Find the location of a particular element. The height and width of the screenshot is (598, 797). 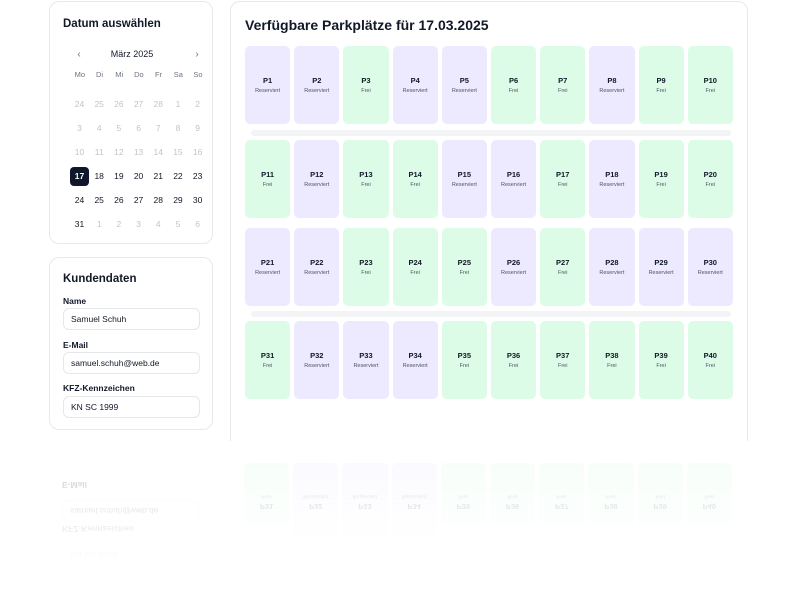

parking-spot: P9 Frei is located at coordinates (661, 85).